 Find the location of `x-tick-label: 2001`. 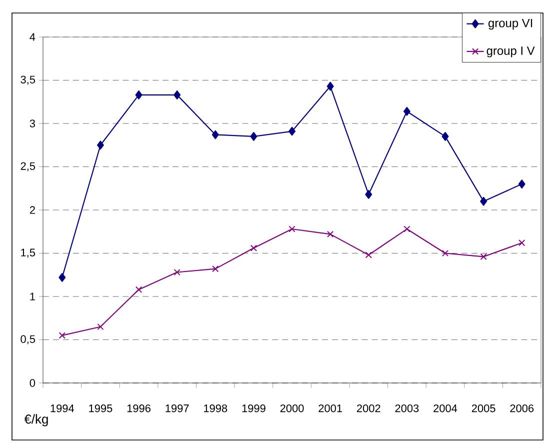

x-tick-label: 2001 is located at coordinates (330, 408).